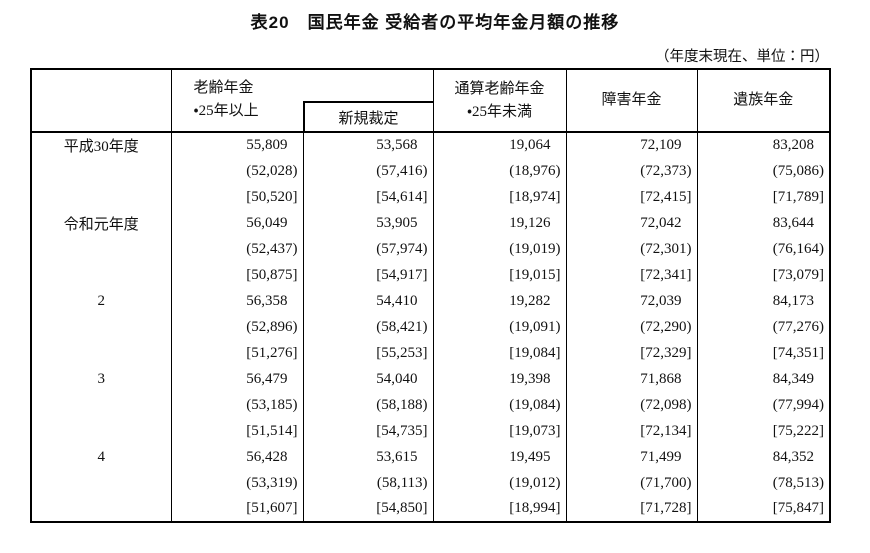 This screenshot has width=870, height=553. I want to click on table-row: [51,607] [54,850] [18,994] [71,728] [75,847], so click(431, 509).